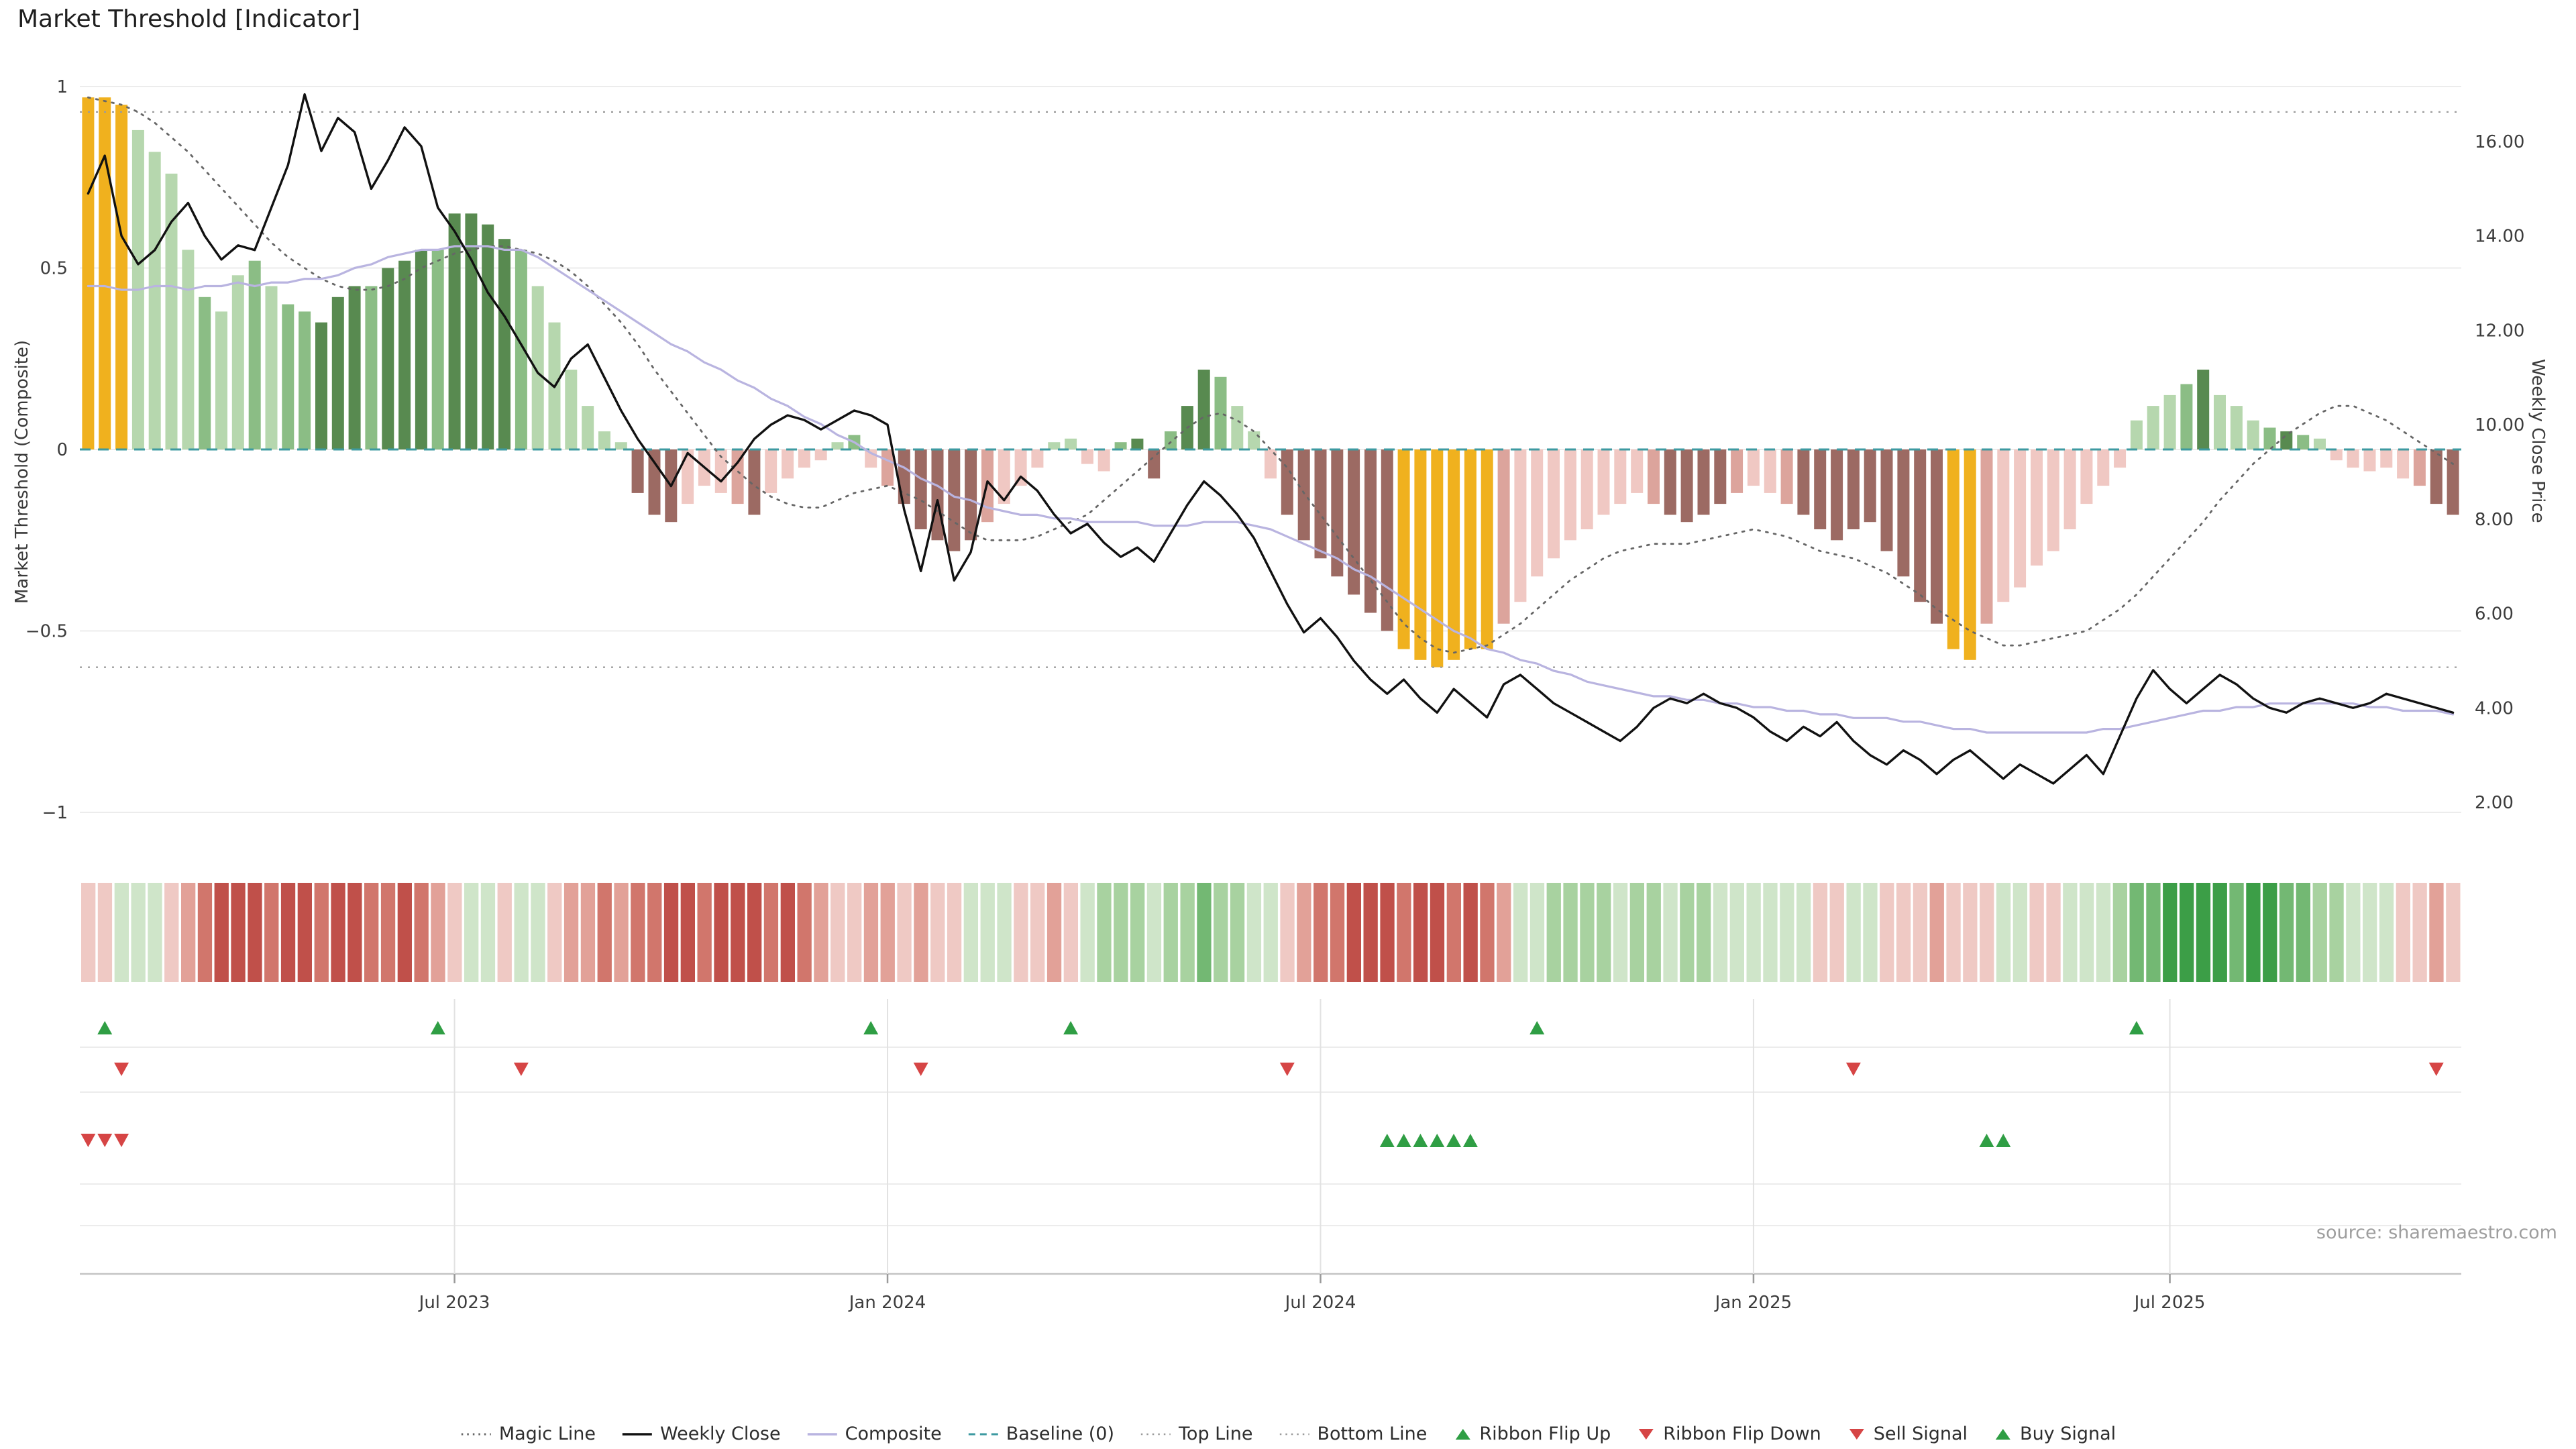 The height and width of the screenshot is (1449, 2576). I want to click on legend-label: Ribbon Flip Down, so click(1742, 1434).